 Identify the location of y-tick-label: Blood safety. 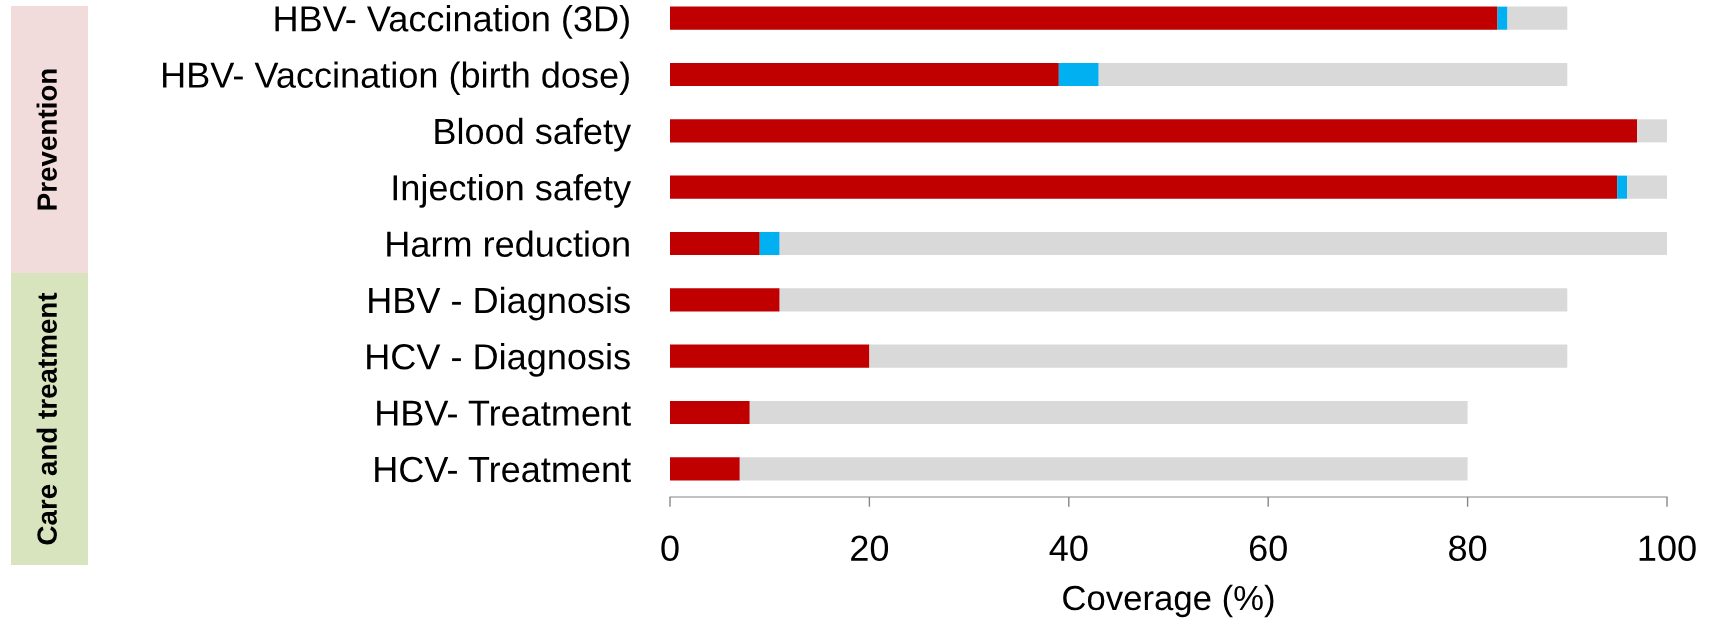
(533, 134).